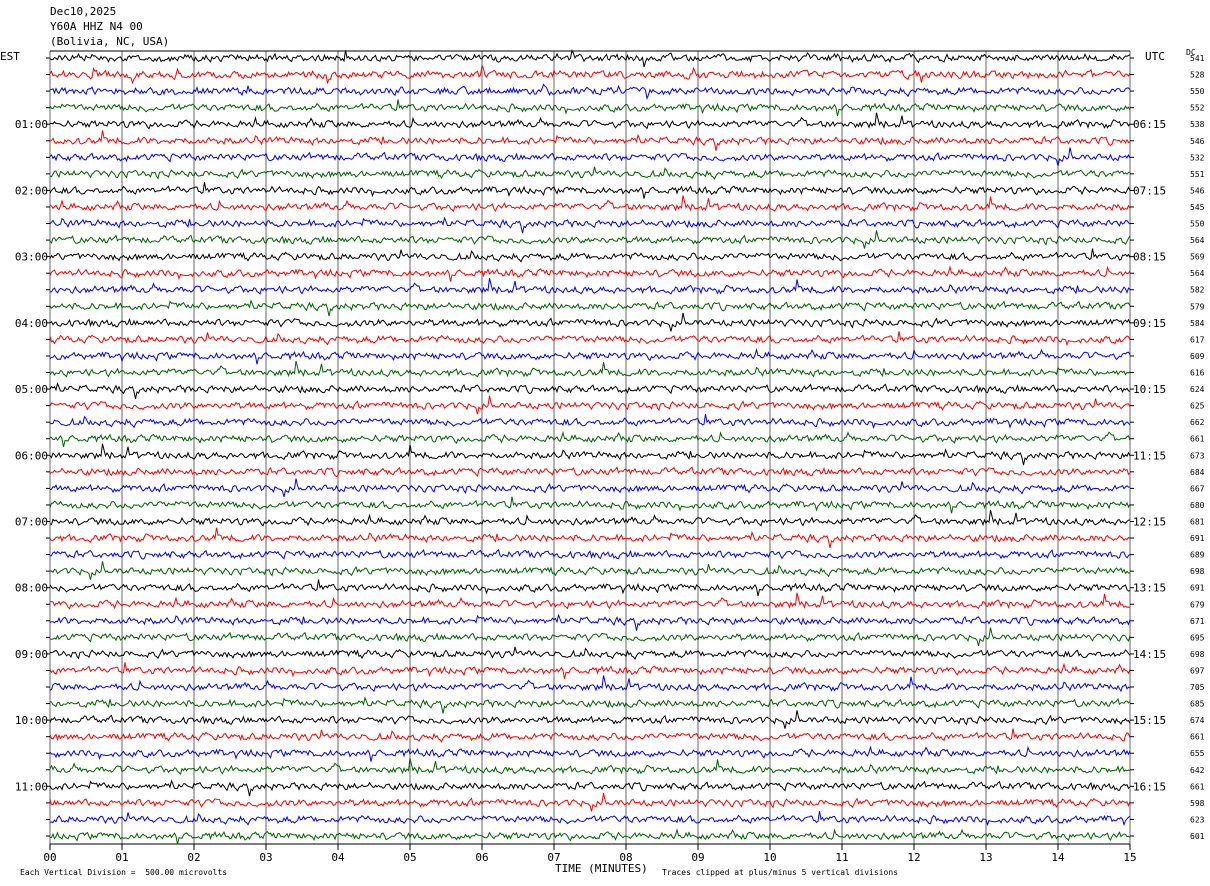 The width and height of the screenshot is (1210, 886). I want to click on left-hour-label: 03:00, so click(31, 257).